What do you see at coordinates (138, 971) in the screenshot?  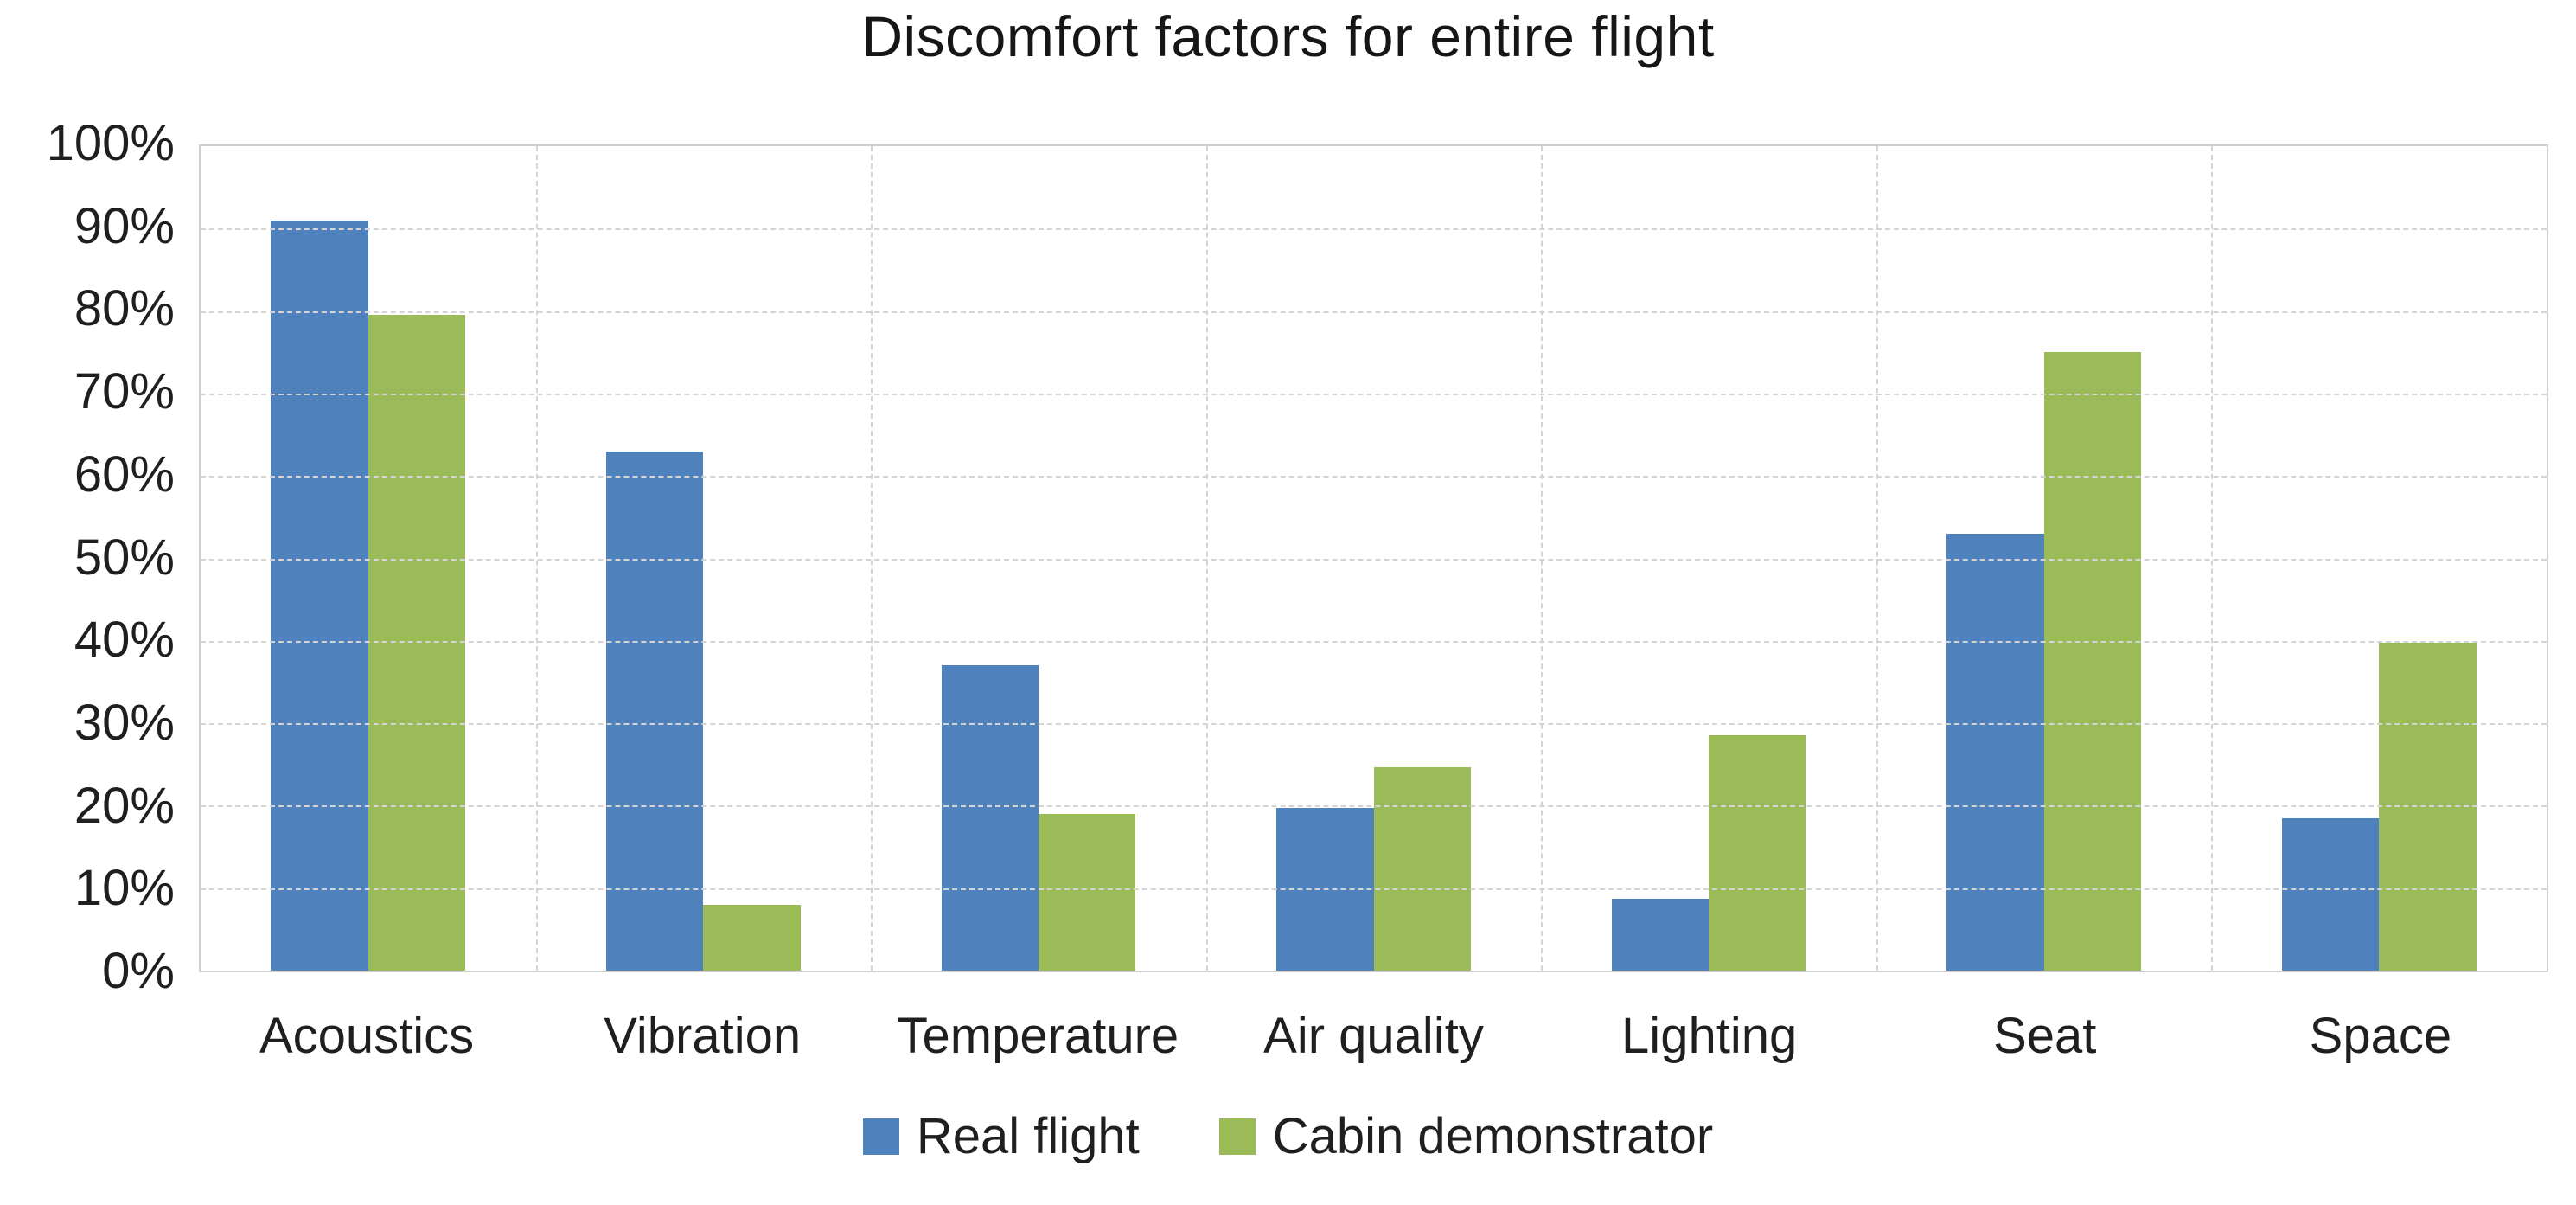 I see `y-tick-label: 0%` at bounding box center [138, 971].